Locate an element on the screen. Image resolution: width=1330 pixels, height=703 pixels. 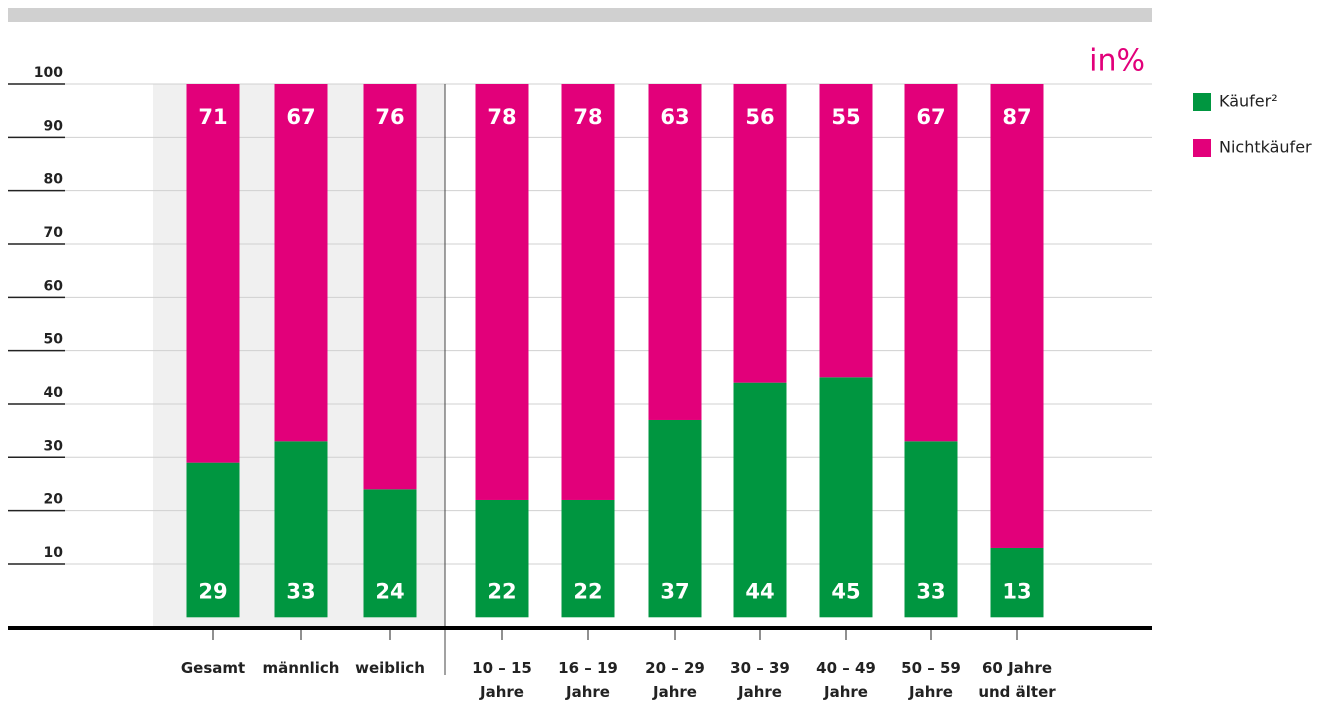
x-tick-label: 20 – 29 Jahre is located at coordinates (675, 680).